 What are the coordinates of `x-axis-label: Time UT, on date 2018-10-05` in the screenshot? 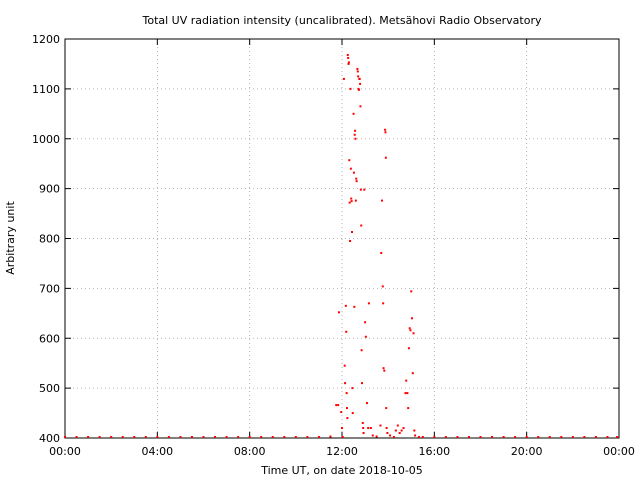 It's located at (341, 470).